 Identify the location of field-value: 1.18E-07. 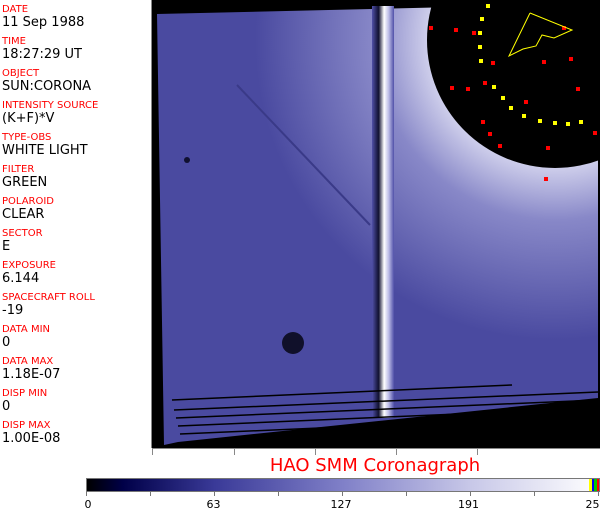
(31, 374).